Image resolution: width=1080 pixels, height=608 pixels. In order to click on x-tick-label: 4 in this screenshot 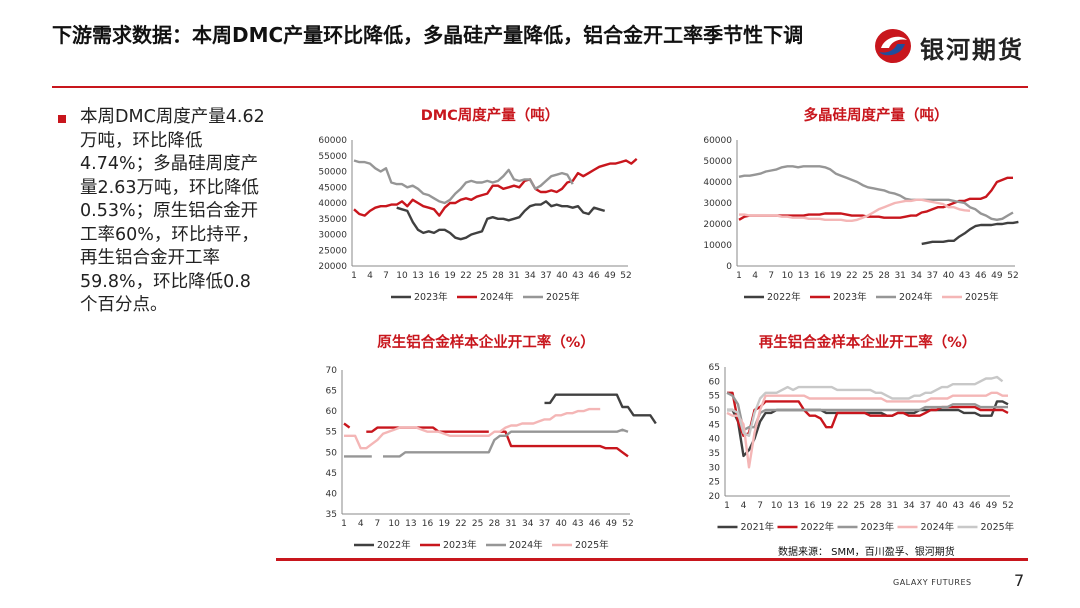, I will do `click(361, 524)`.